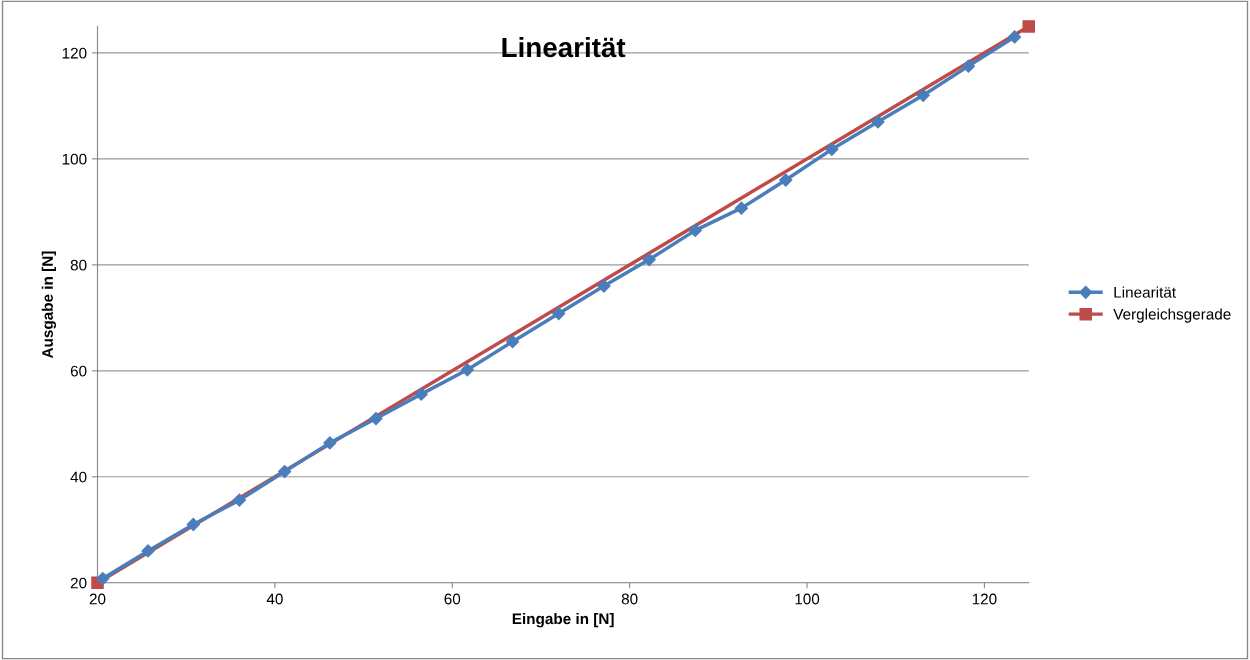 The height and width of the screenshot is (660, 1250). I want to click on y-axis-title: Ausgabe in [N], so click(49, 305).